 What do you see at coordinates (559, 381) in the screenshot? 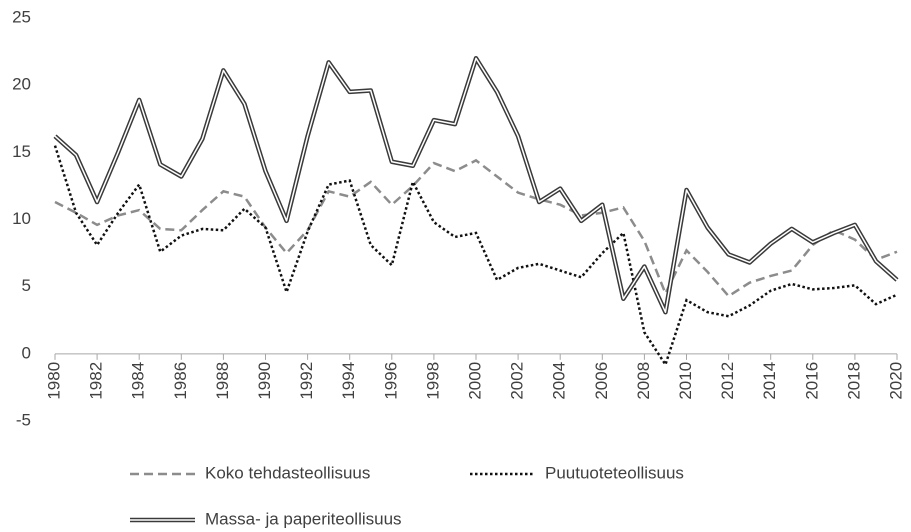
I see `x-tick-label: 2004` at bounding box center [559, 381].